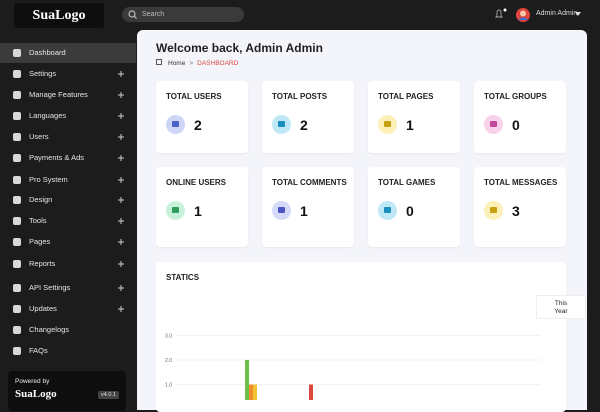  What do you see at coordinates (202, 207) in the screenshot?
I see `stat-card: ONLINE USERS 1` at bounding box center [202, 207].